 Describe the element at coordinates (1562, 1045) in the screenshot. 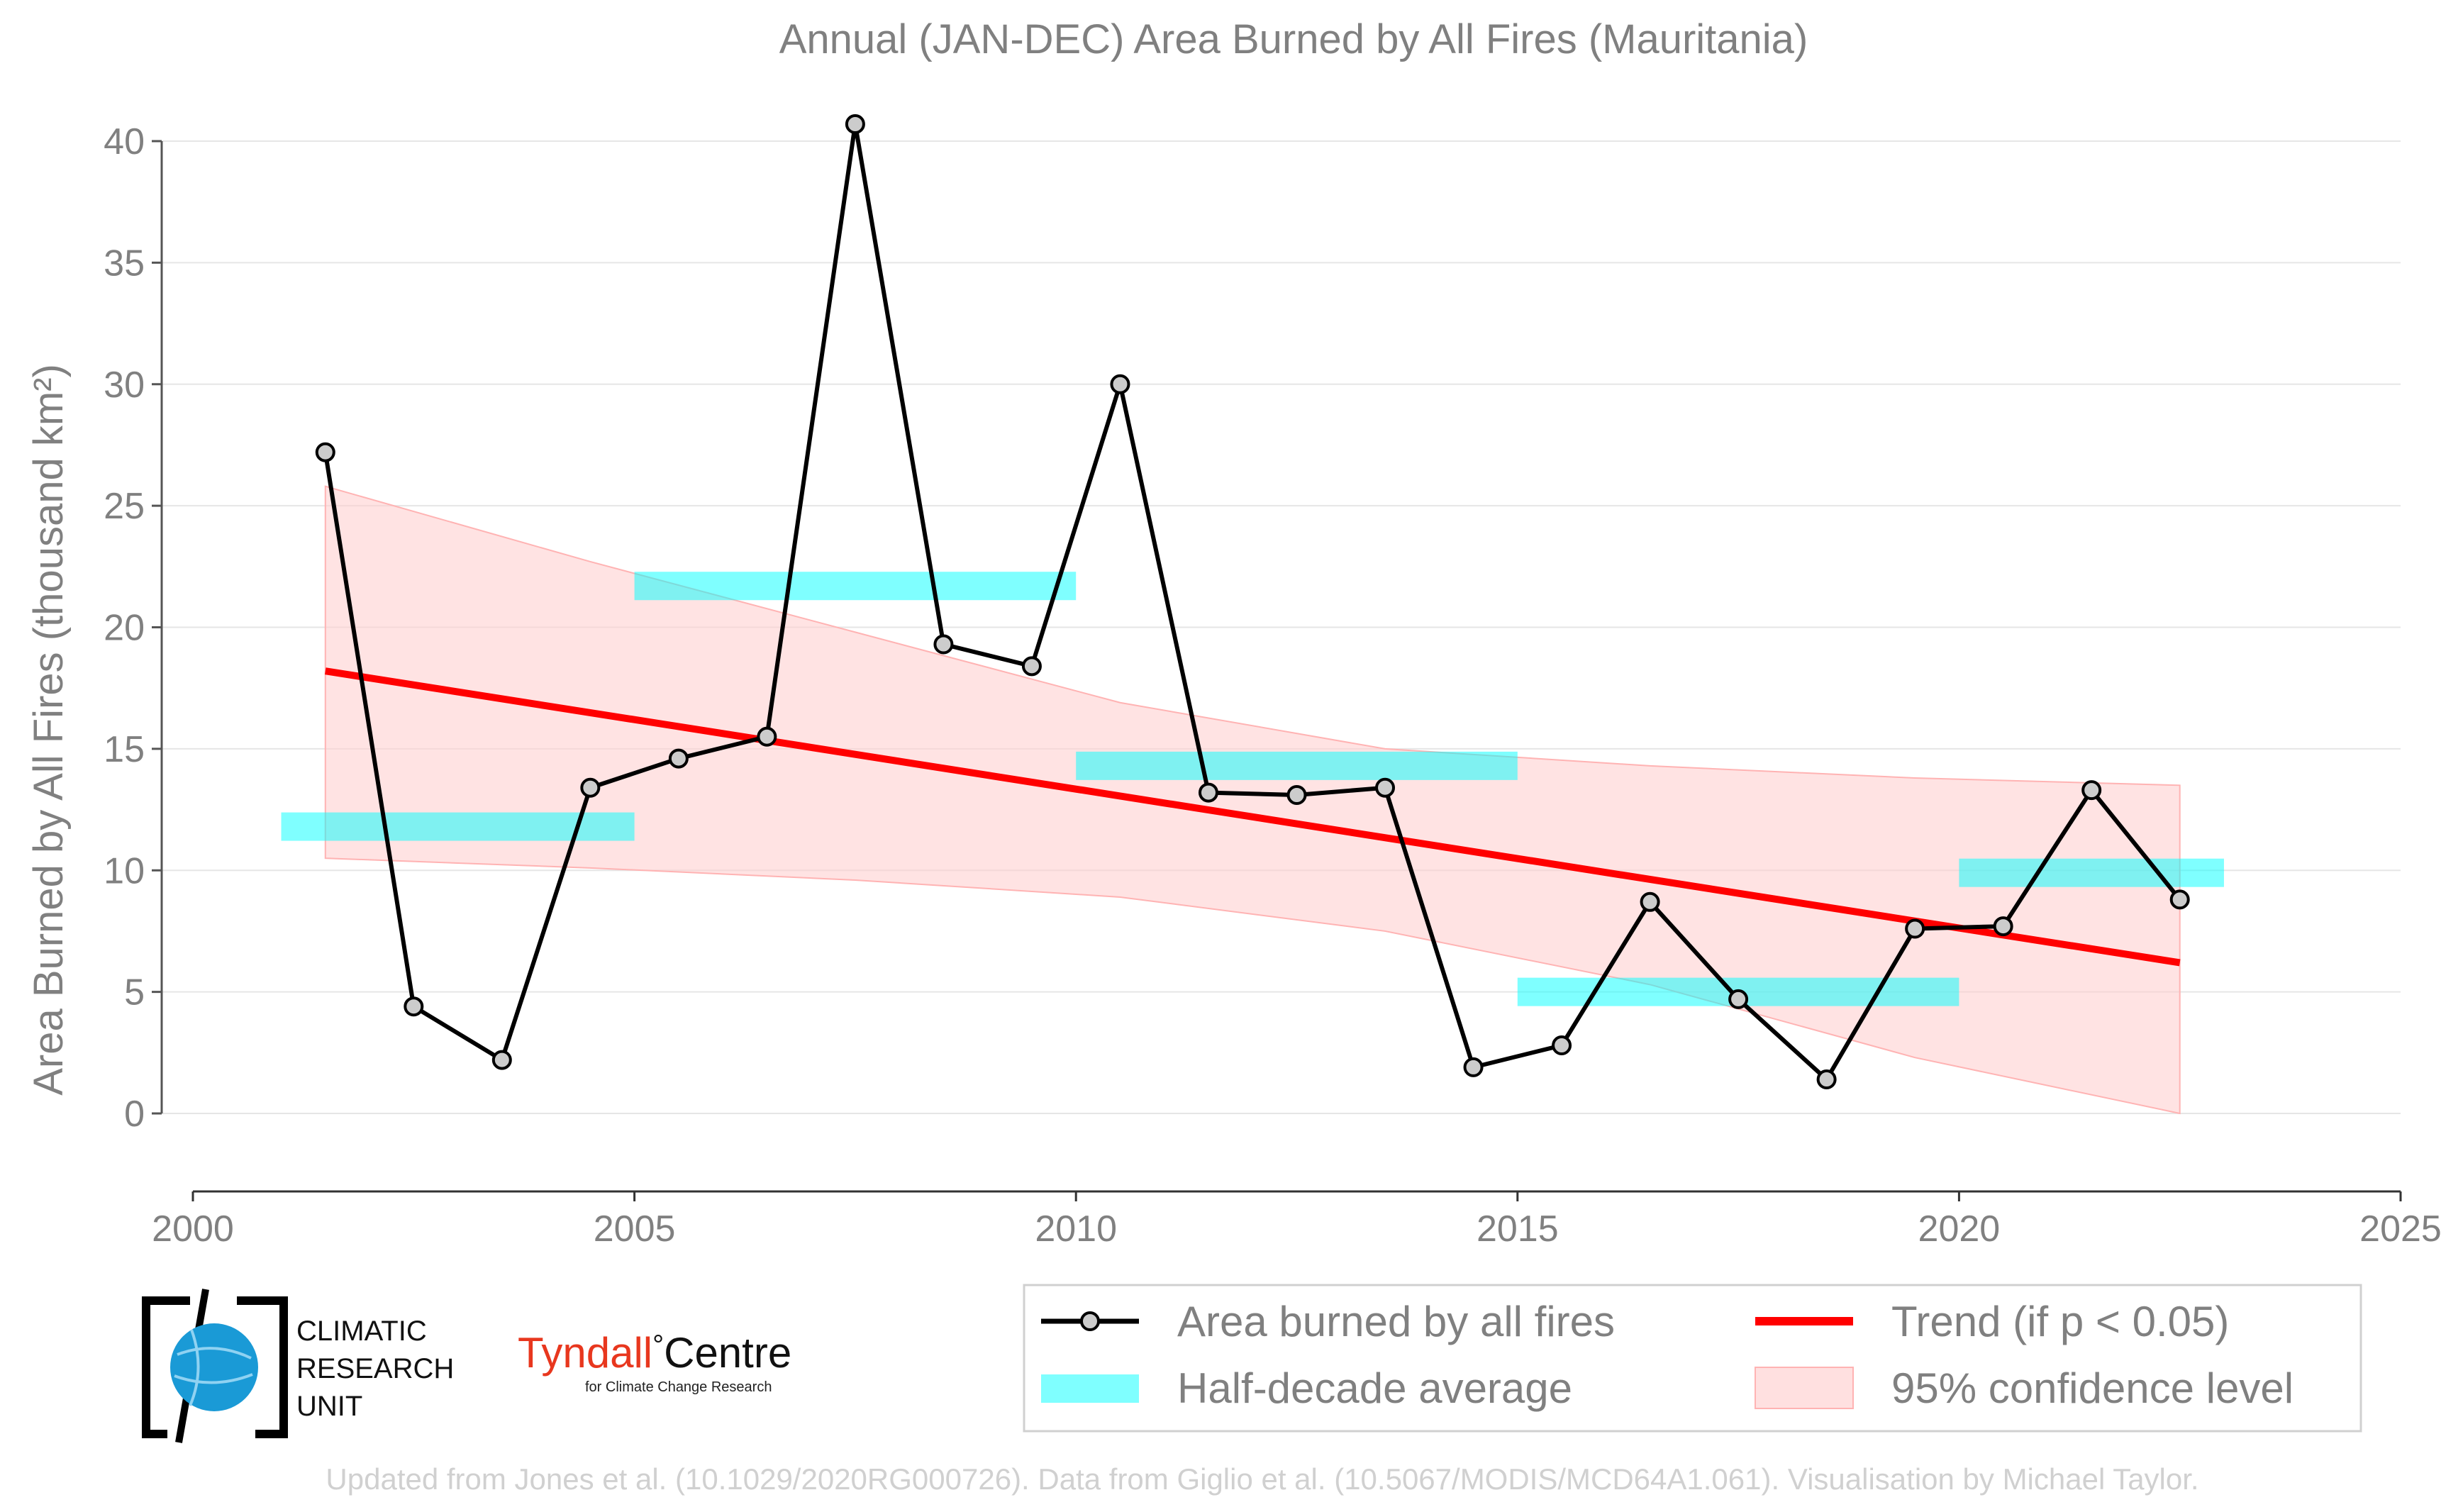

I see `data-point-2015.5` at that location.